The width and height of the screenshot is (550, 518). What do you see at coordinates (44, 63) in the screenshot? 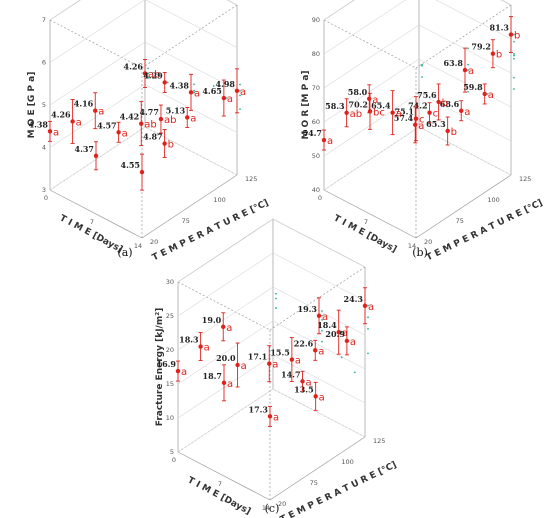
I see `z-tick-label: 6` at bounding box center [44, 63].